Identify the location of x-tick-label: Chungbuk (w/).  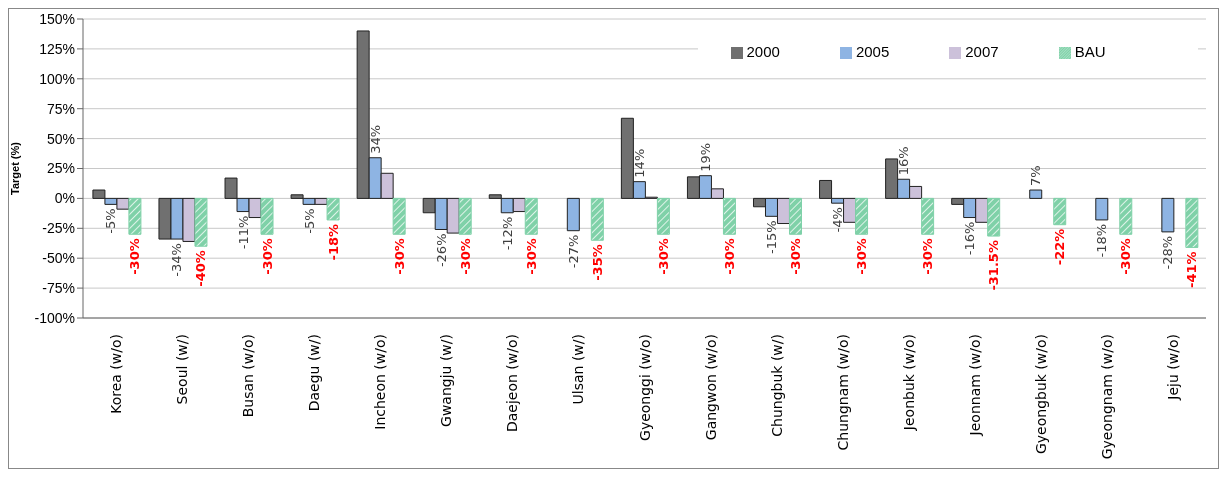
(776, 385).